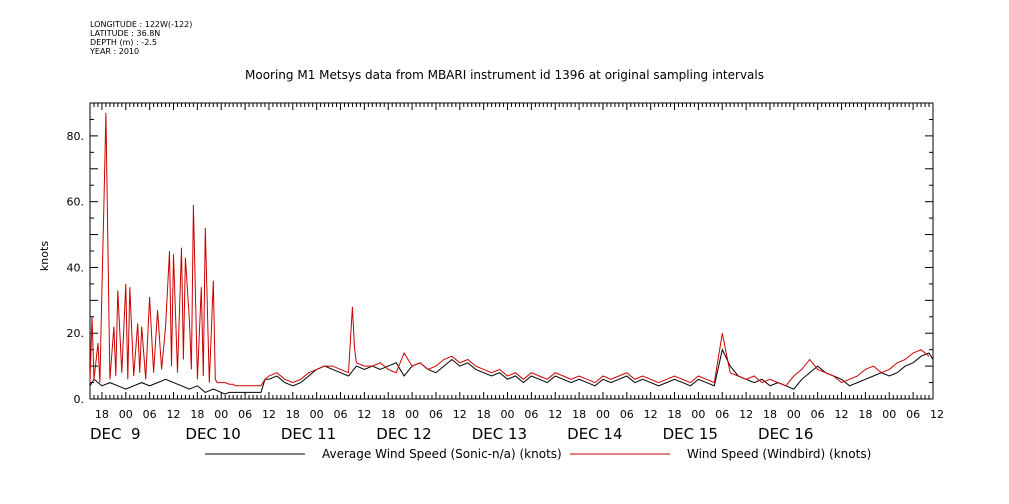 The width and height of the screenshot is (1009, 504). I want to click on x-day-label: DEC 9, so click(115, 434).